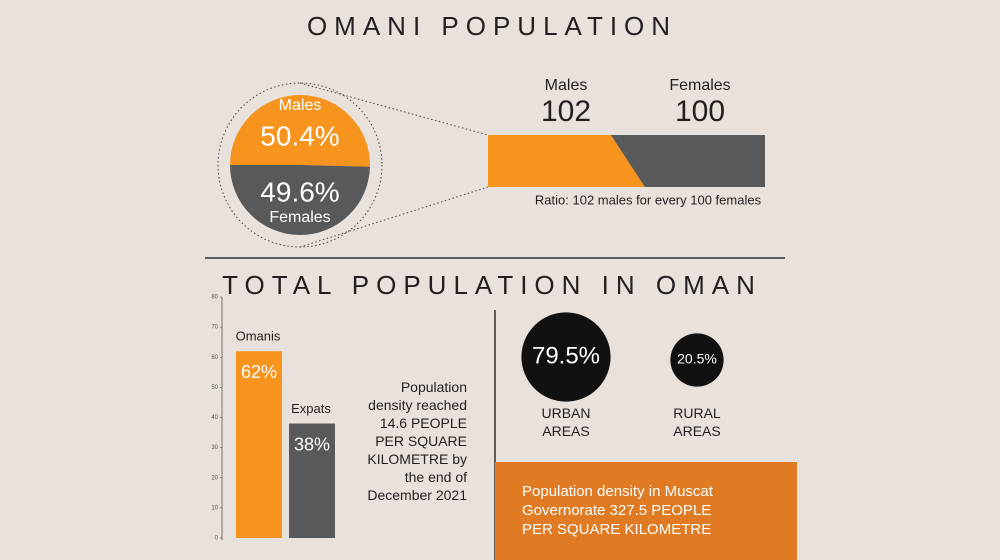  Describe the element at coordinates (566, 422) in the screenshot. I see `bubble-label: URBAN AREAS` at that location.